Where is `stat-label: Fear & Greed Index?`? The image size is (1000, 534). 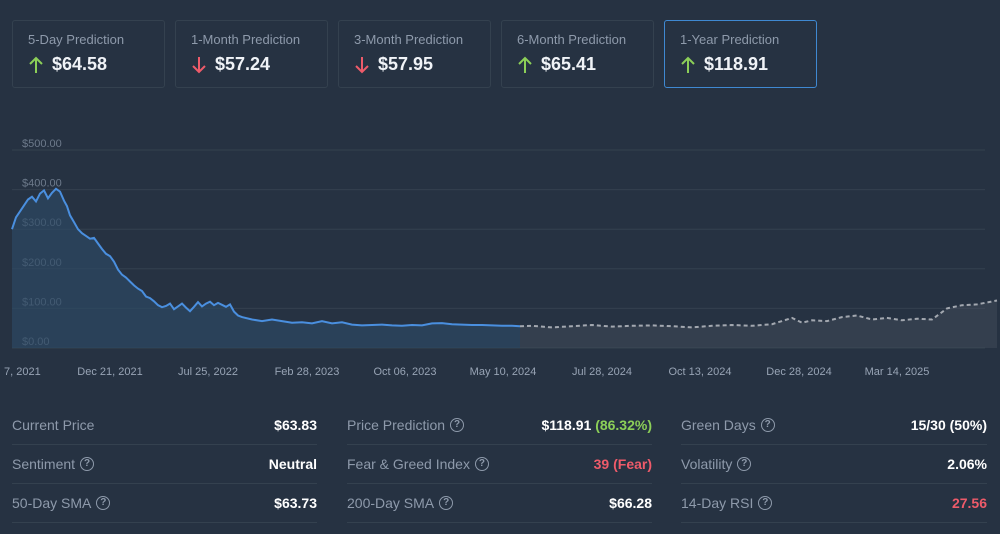
stat-label: Fear & Greed Index? is located at coordinates (418, 464).